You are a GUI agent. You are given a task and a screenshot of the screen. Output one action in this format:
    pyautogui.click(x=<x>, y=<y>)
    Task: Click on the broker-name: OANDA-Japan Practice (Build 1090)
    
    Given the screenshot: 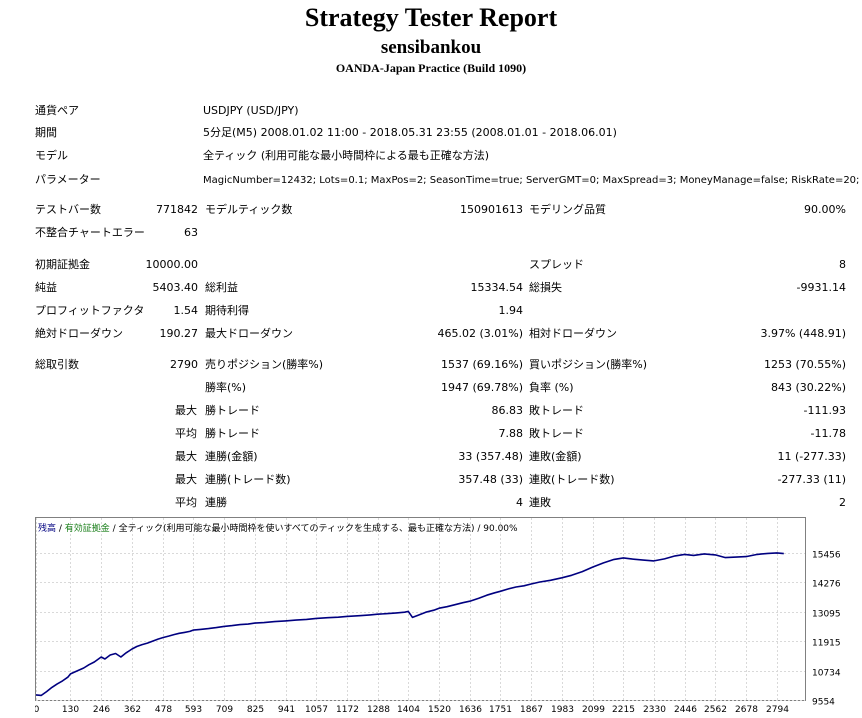 What is the action you would take?
    pyautogui.click(x=431, y=68)
    